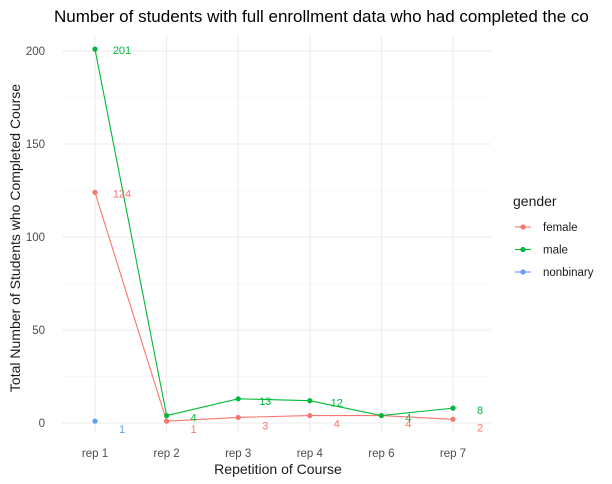 The width and height of the screenshot is (612, 484). Describe the element at coordinates (38, 331) in the screenshot. I see `y-tick-label: 50` at that location.